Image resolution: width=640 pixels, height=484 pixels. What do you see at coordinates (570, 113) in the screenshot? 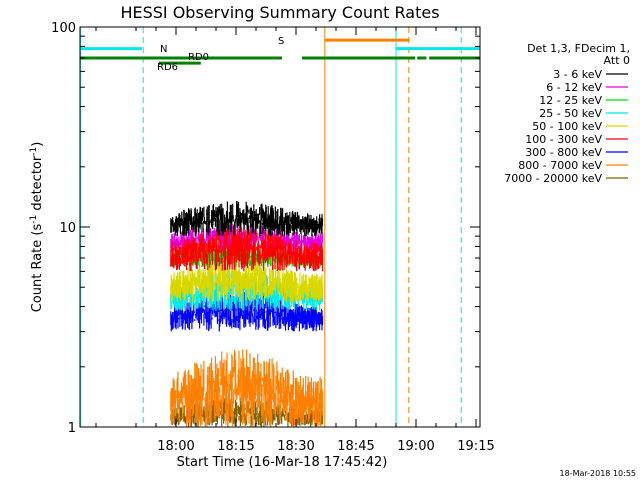
I see `legend-label: 25 - 50 keV` at bounding box center [570, 113].